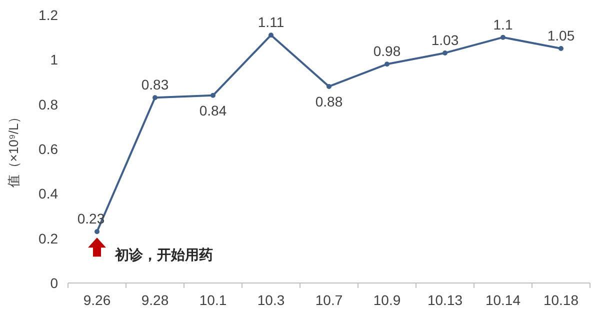 The width and height of the screenshot is (600, 320). What do you see at coordinates (387, 300) in the screenshot?
I see `x-tick-label: 10.9` at bounding box center [387, 300].